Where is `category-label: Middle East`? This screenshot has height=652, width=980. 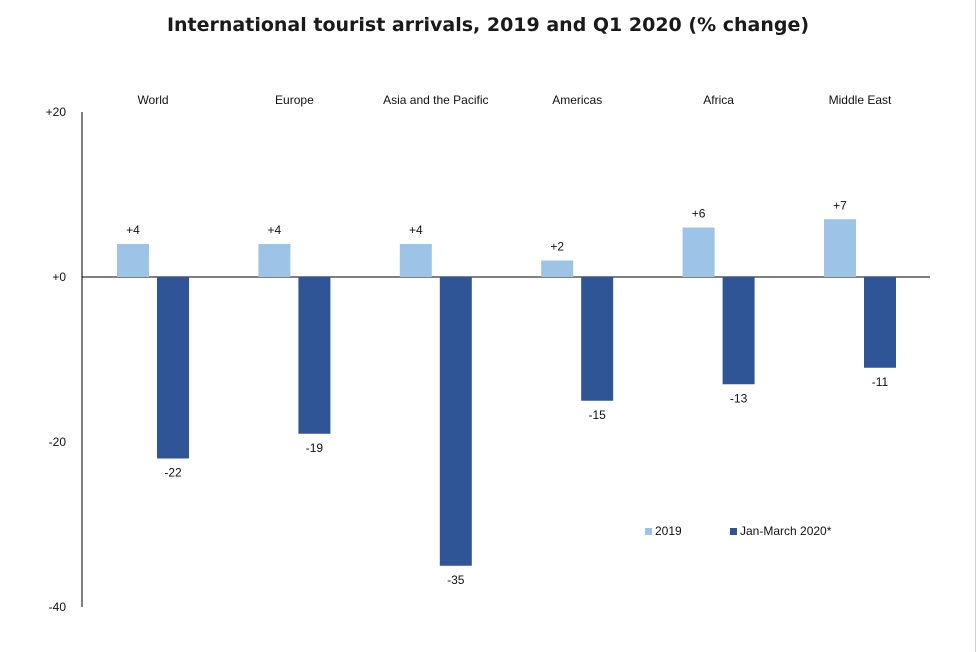
category-label: Middle East is located at coordinates (860, 100).